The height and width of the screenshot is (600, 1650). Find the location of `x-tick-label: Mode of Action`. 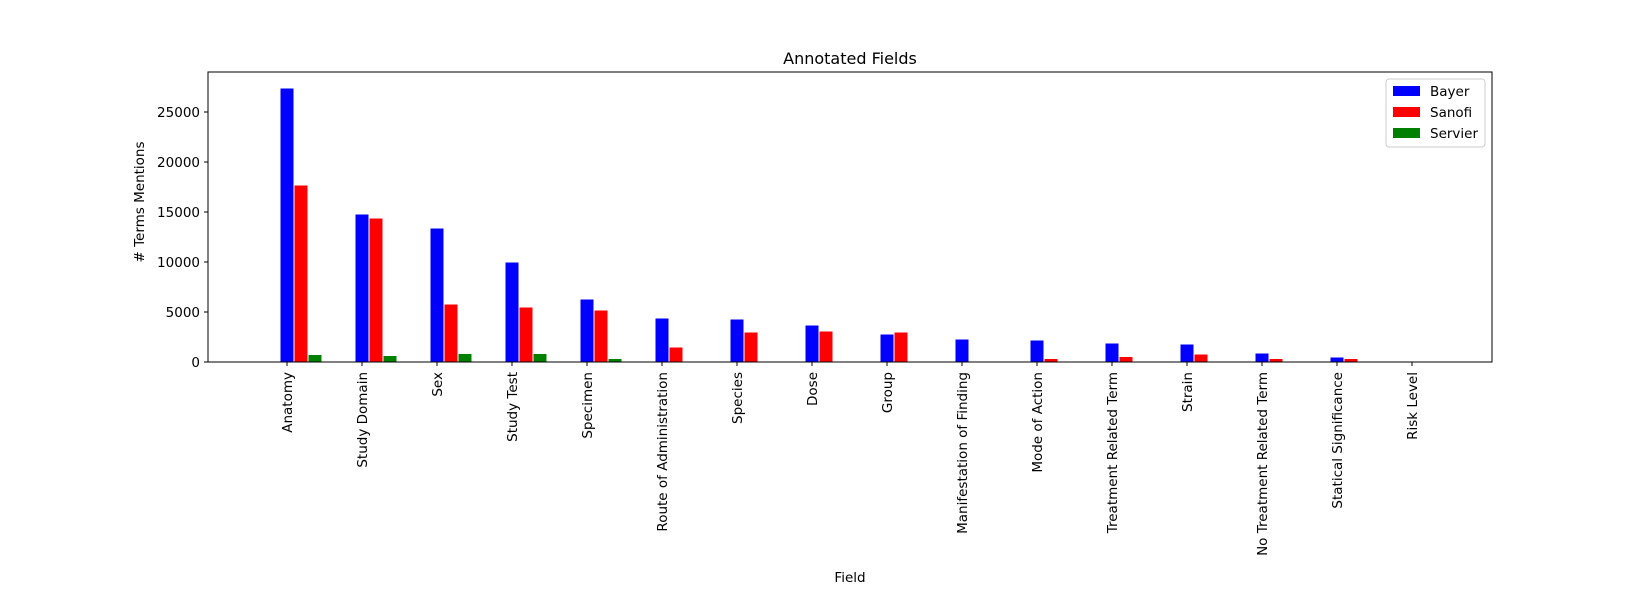

x-tick-label: Mode of Action is located at coordinates (1038, 422).